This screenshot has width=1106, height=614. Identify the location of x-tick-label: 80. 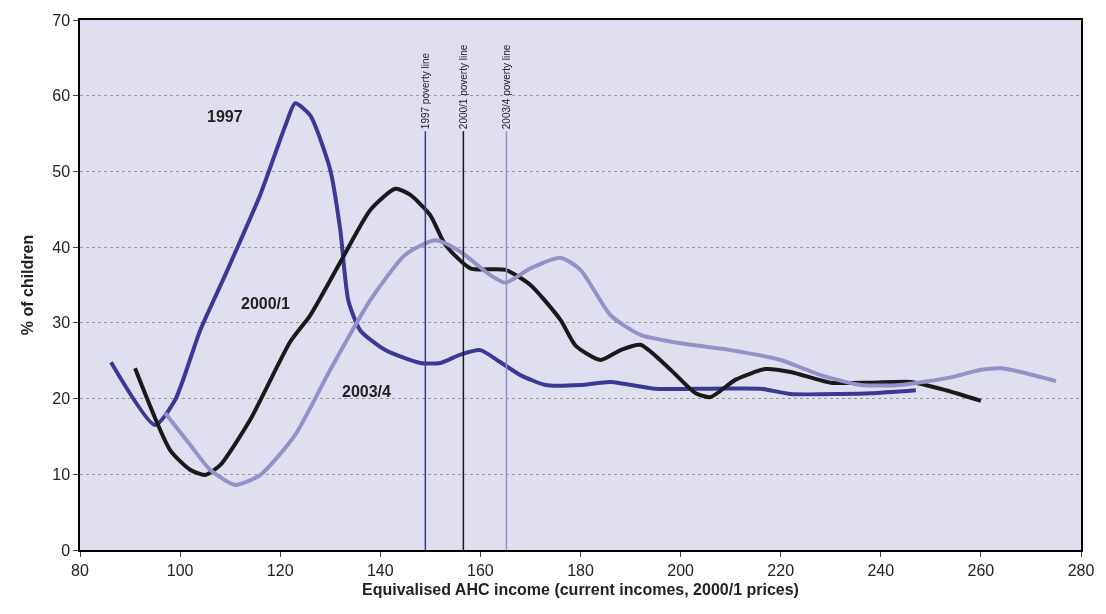
(80, 570).